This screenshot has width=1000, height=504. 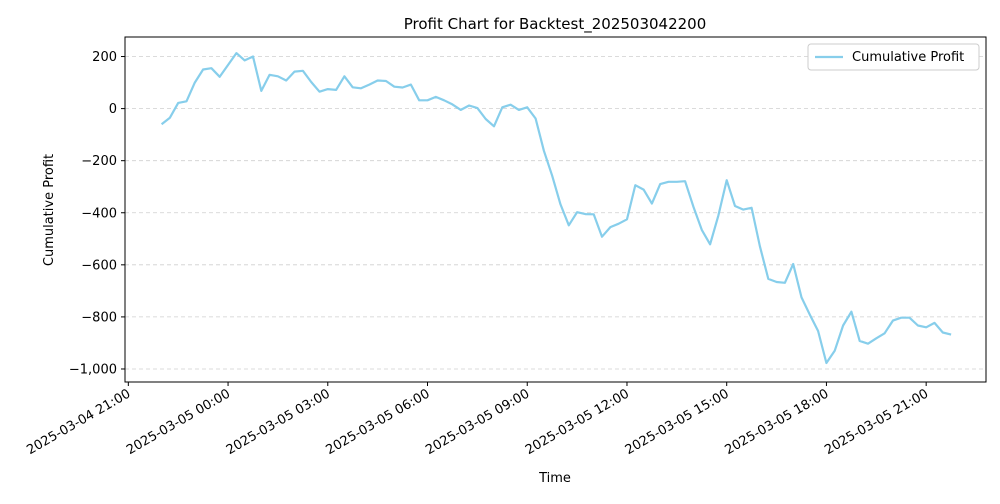 I want to click on x-tick-label: 2025-03-05 15:00, so click(x=677, y=422).